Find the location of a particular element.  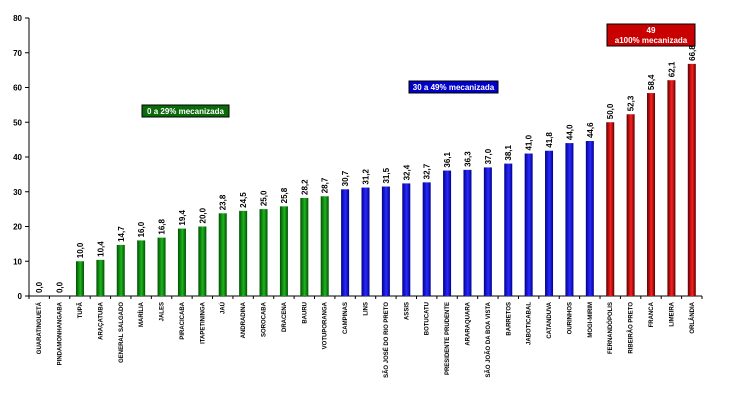

category-label: ASSIS is located at coordinates (407, 311).